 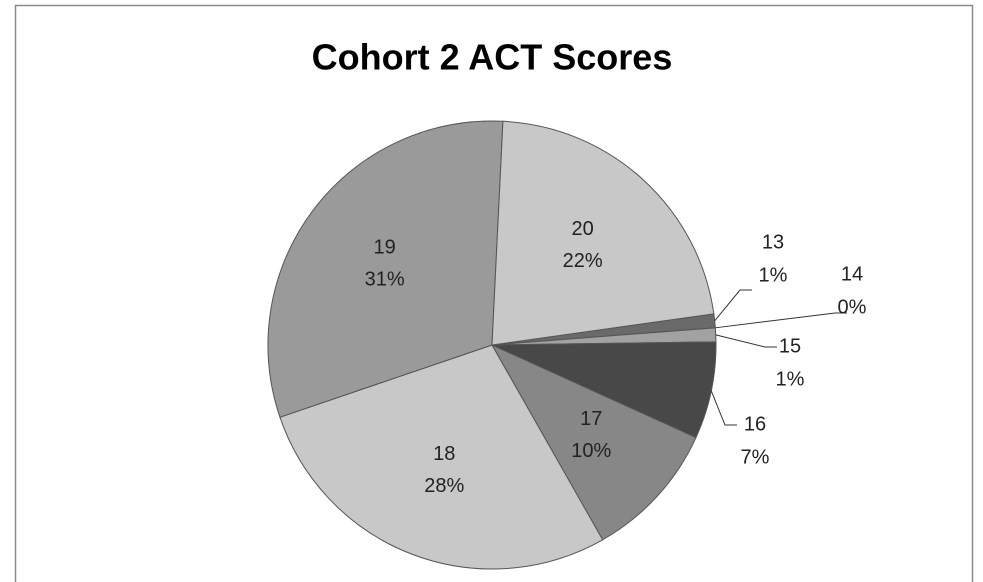 I want to click on chart-title: Cohort 2 ACT Scores, so click(x=492, y=57).